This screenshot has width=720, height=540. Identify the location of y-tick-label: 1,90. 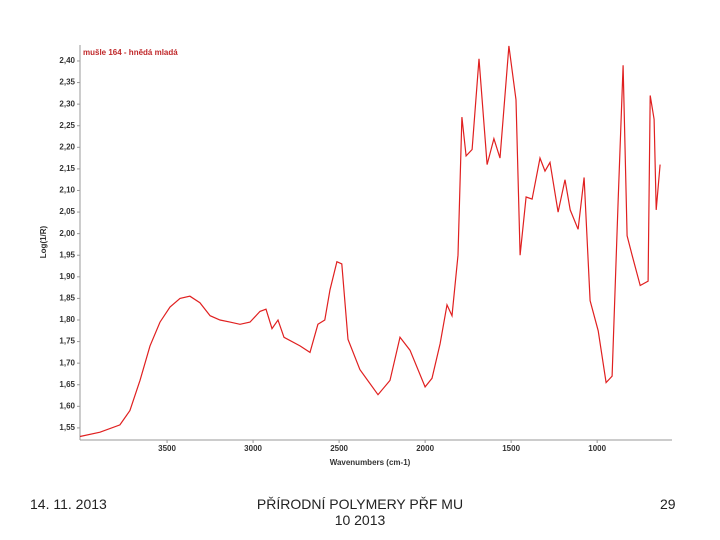
(67, 276).